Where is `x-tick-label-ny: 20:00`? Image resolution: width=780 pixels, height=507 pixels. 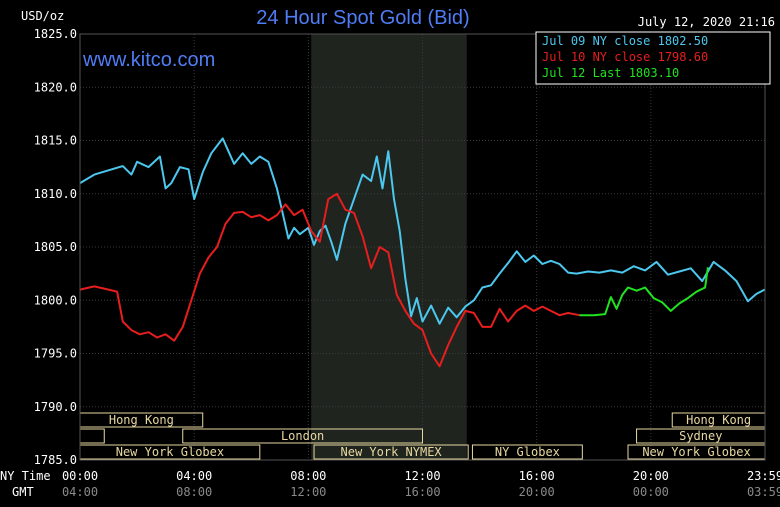 x-tick-label-ny: 20:00 is located at coordinates (651, 476).